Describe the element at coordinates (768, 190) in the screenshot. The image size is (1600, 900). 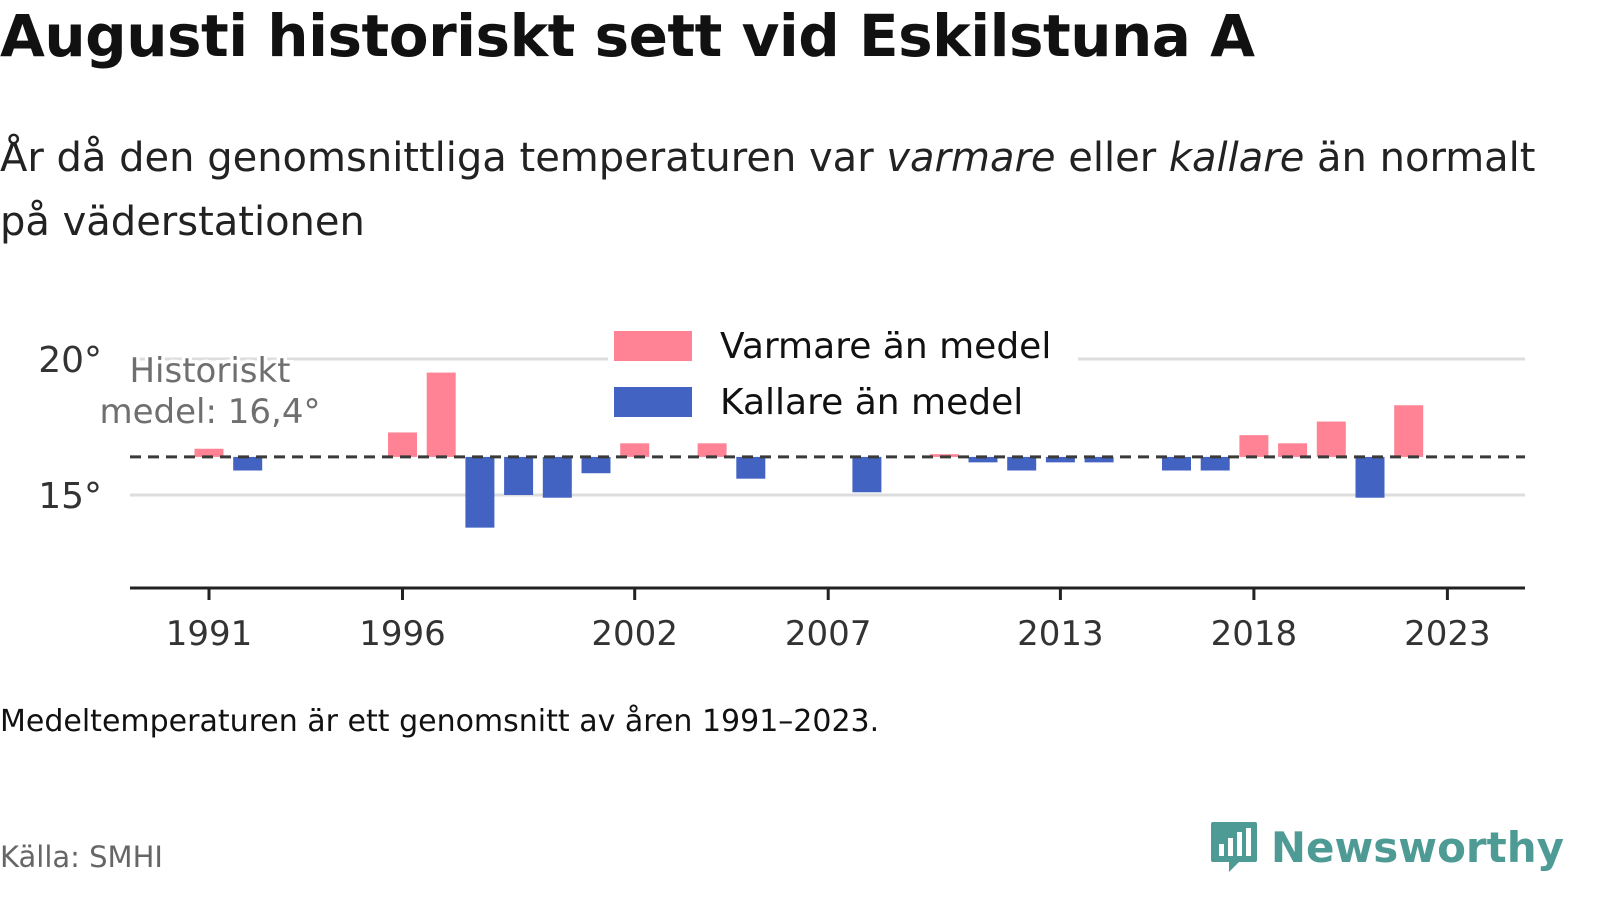
I see `subtitle-part3: än normalt på väderstationen` at that location.